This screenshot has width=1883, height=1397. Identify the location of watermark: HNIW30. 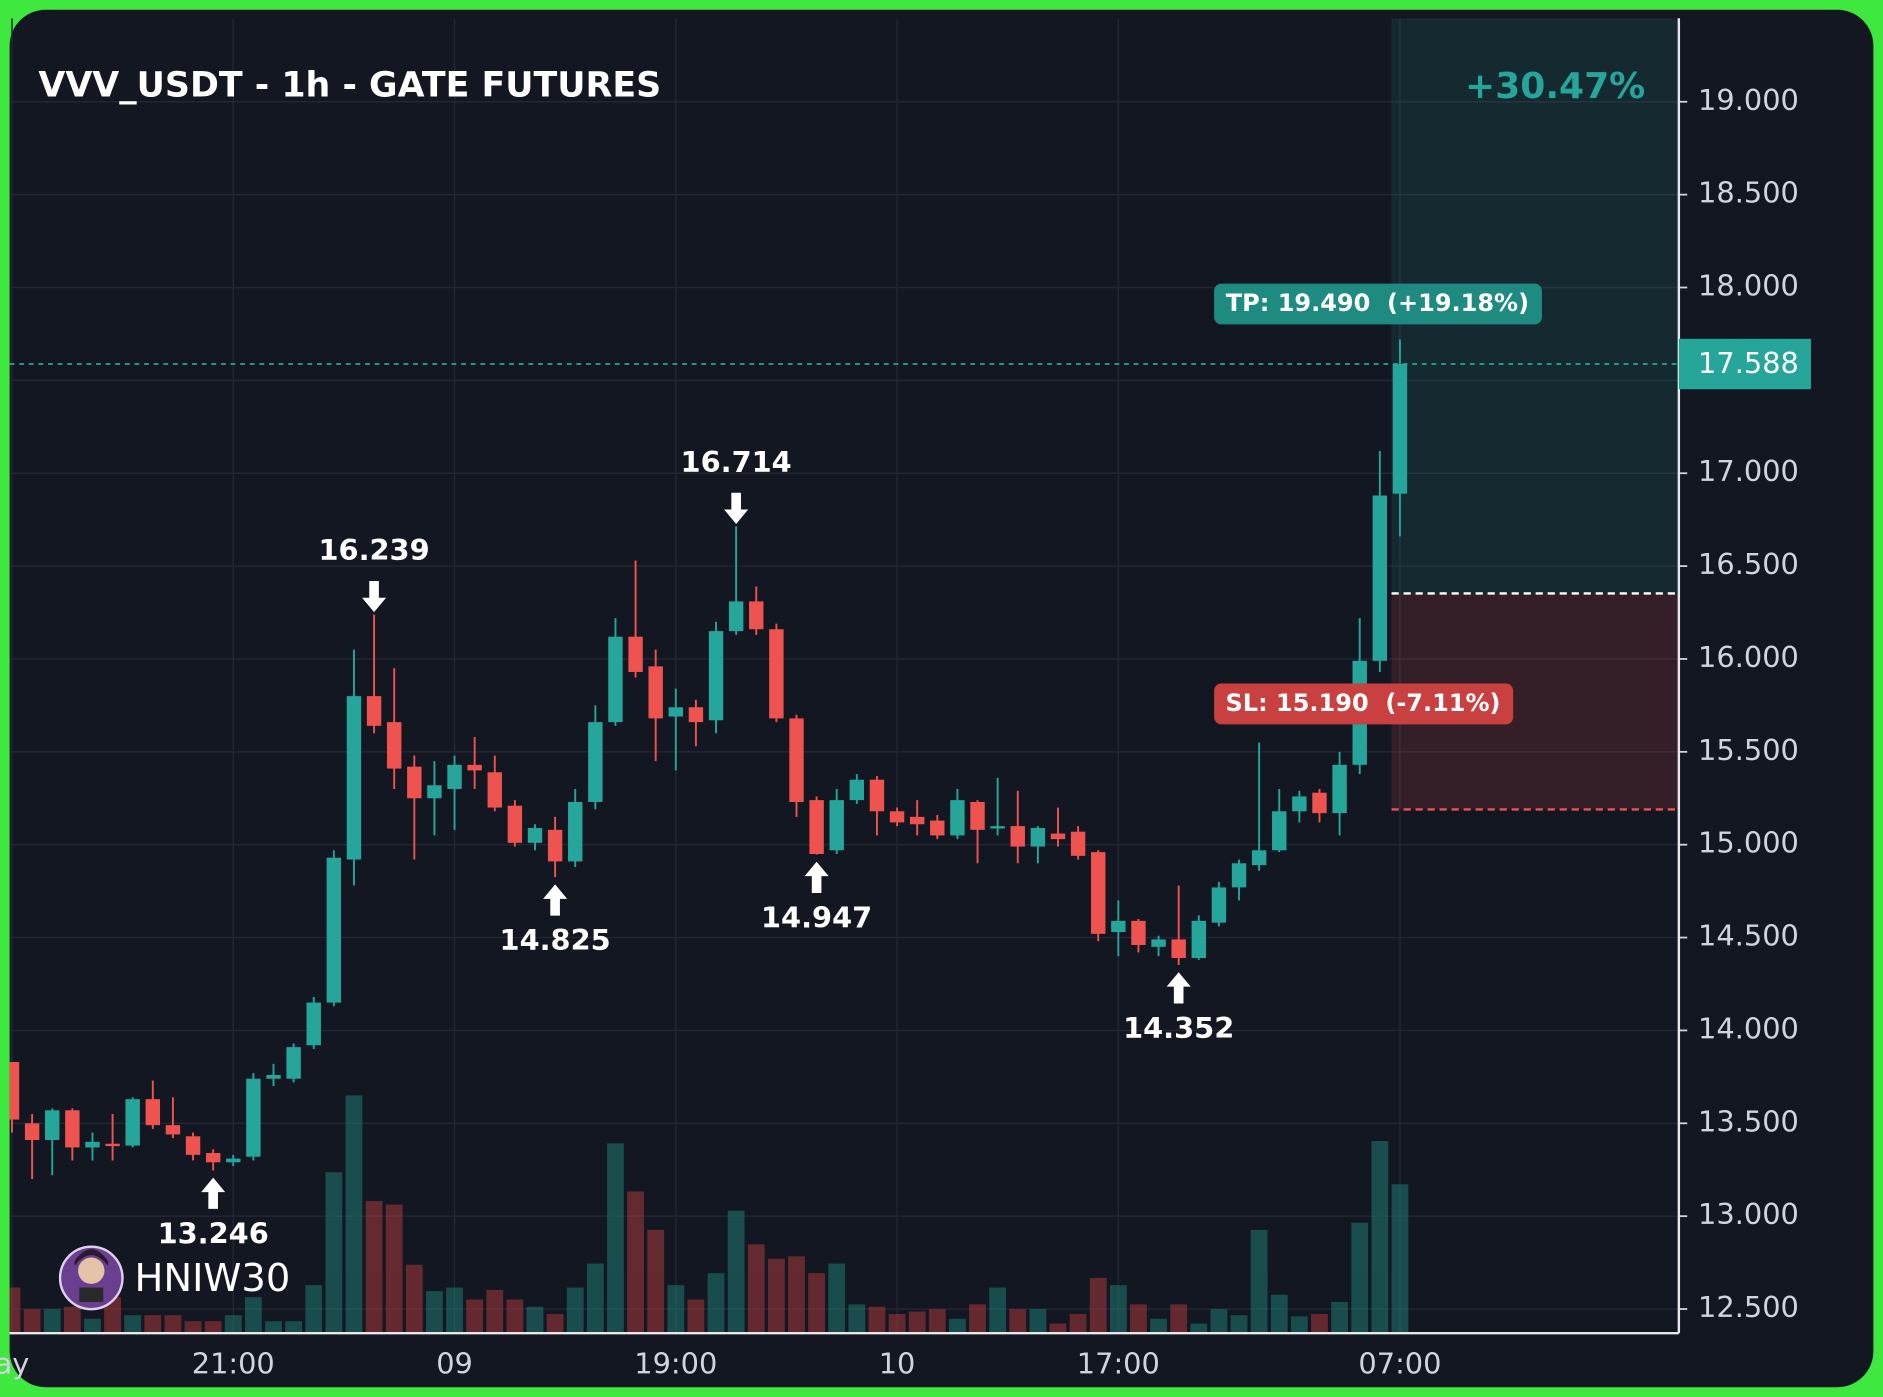
(213, 1278).